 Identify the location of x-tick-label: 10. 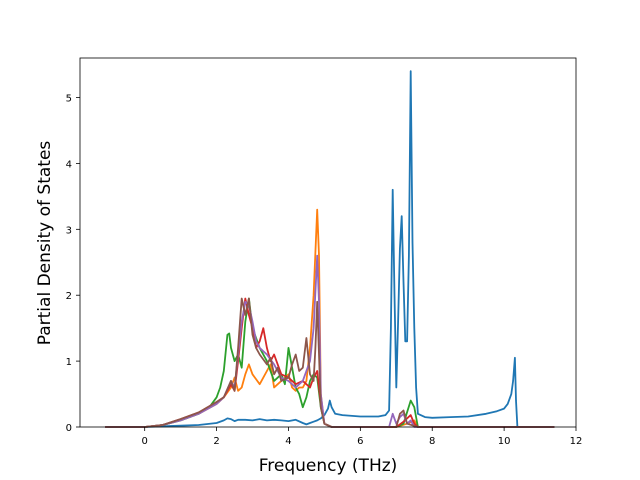
(504, 441).